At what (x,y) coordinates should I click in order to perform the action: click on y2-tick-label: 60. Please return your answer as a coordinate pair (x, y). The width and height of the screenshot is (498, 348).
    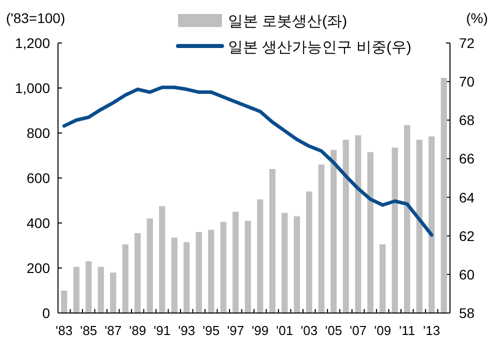
    Looking at the image, I should click on (467, 274).